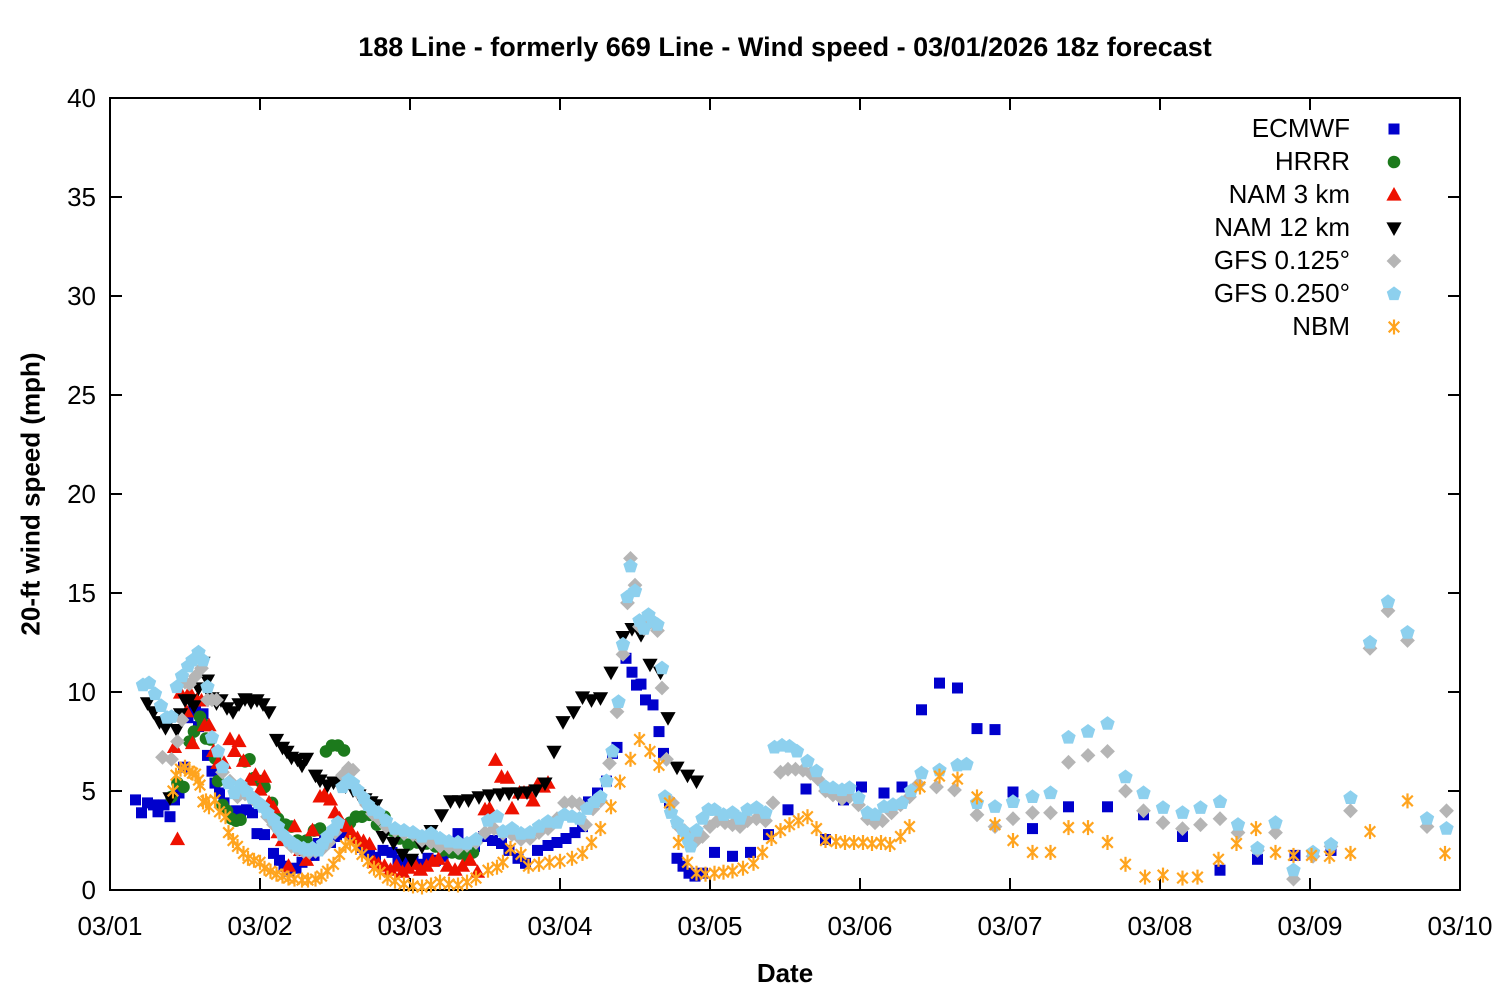 The image size is (1500, 1000). I want to click on svg-text: 10, so click(81, 692).